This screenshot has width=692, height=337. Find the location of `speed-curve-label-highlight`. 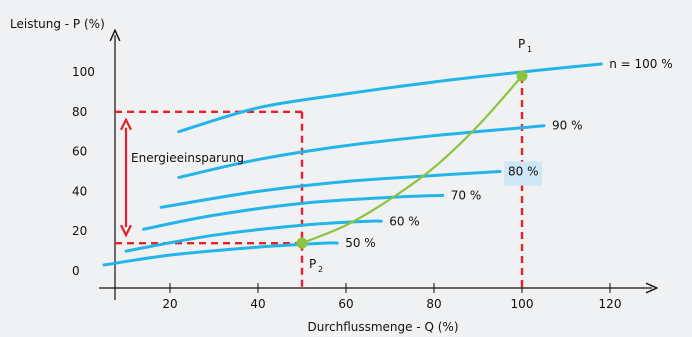

speed-curve-label-highlight is located at coordinates (523, 173).